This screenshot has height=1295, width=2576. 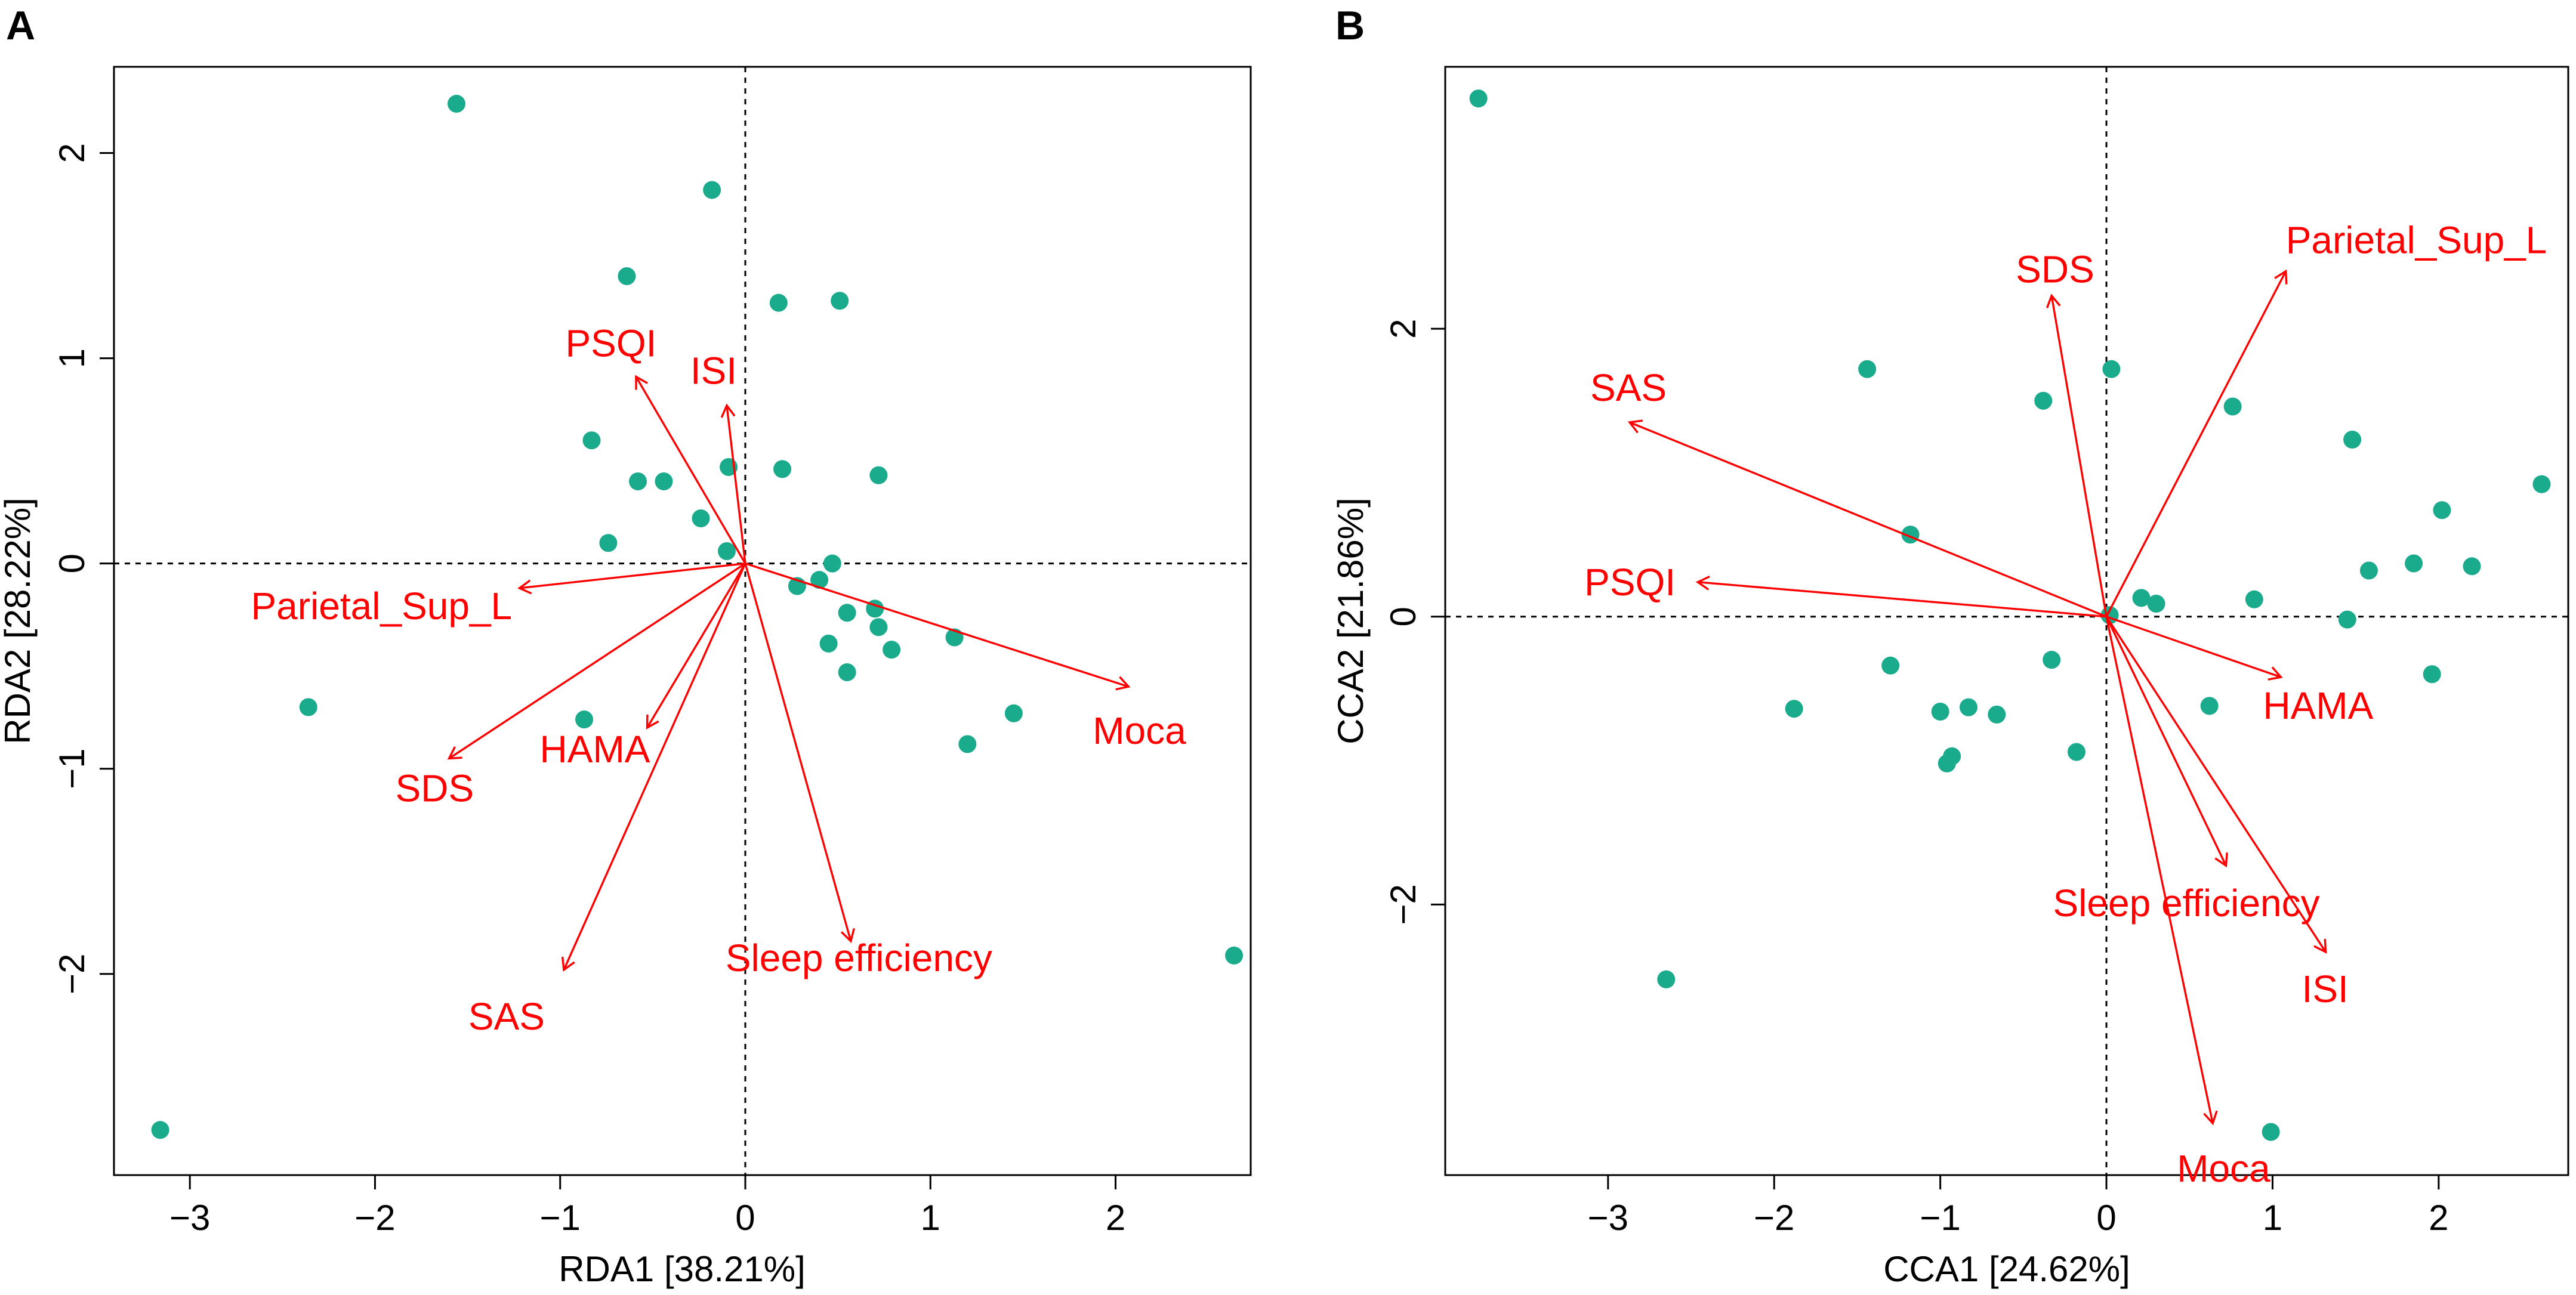 What do you see at coordinates (19, 620) in the screenshot?
I see `panel-a-y-axis-label: RDA2 [28.22%]` at bounding box center [19, 620].